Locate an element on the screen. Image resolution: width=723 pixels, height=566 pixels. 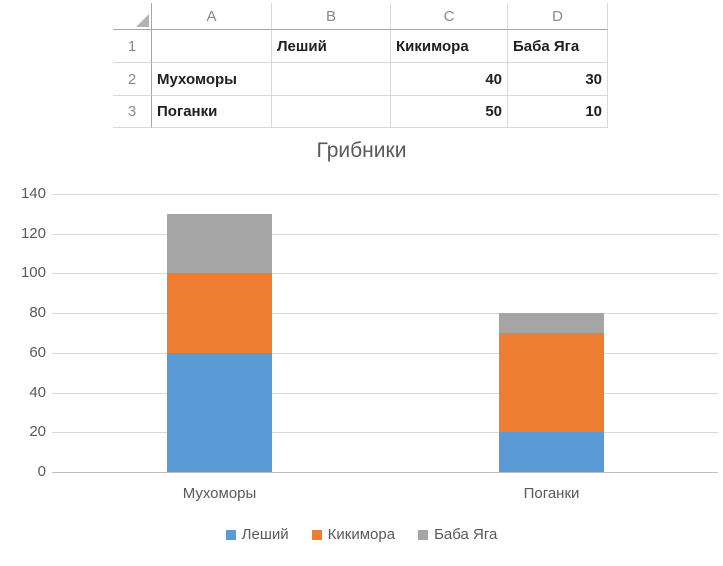
y-tick-label: 40 is located at coordinates (37, 392).